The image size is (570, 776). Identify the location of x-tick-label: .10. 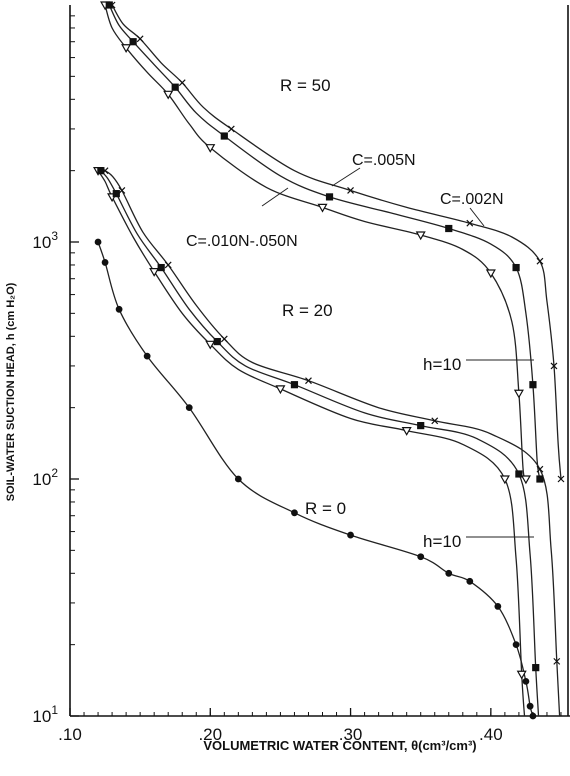
(70, 734).